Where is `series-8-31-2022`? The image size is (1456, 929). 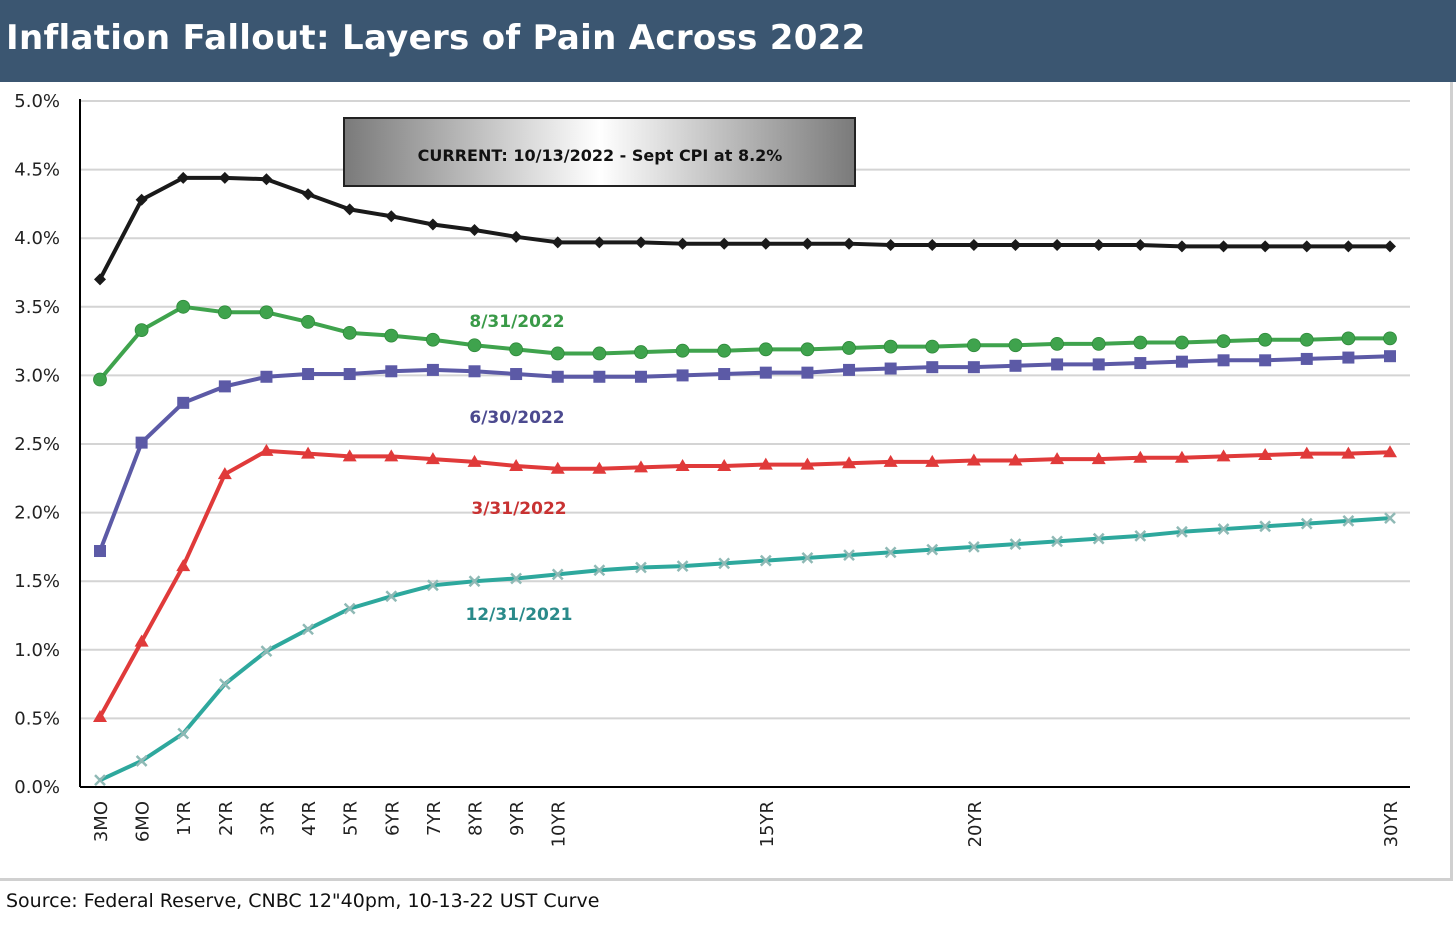
series-8-31-2022 is located at coordinates (745, 343).